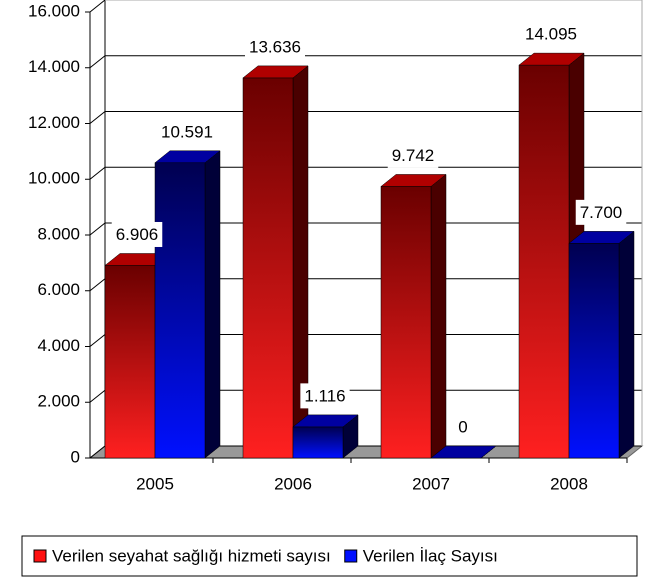  I want to click on value-label: 10.591, so click(187, 131).